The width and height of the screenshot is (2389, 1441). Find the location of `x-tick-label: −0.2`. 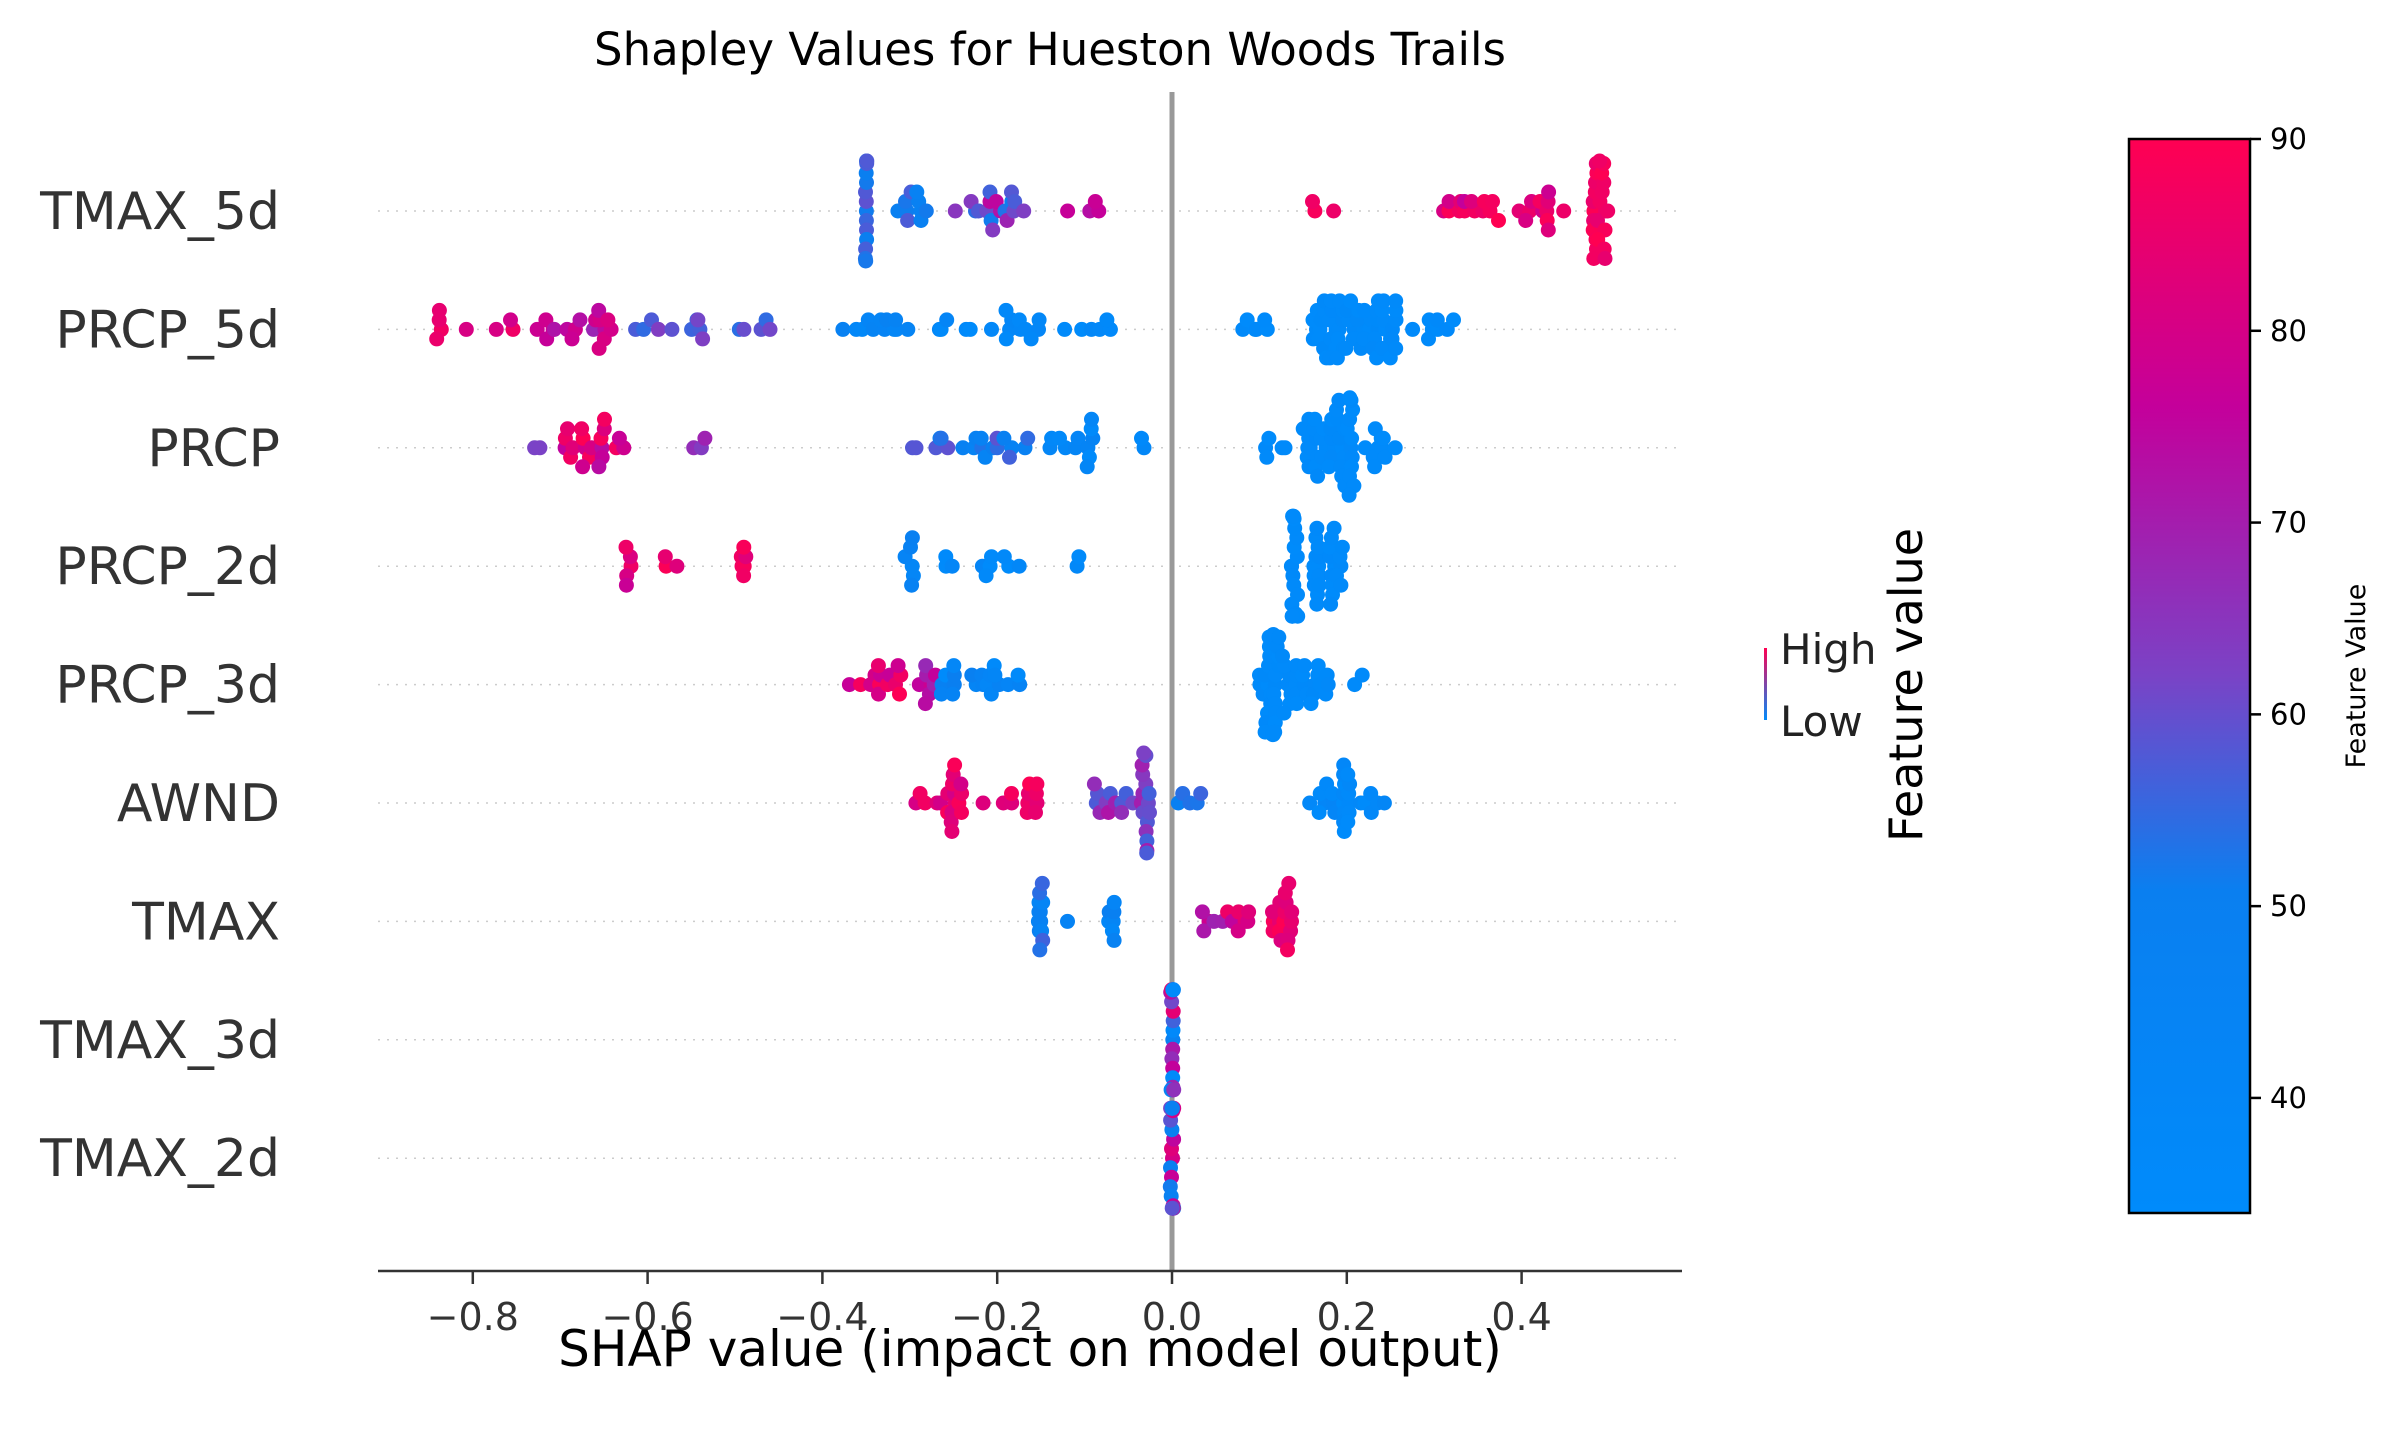

x-tick-label: −0.2 is located at coordinates (997, 1317).